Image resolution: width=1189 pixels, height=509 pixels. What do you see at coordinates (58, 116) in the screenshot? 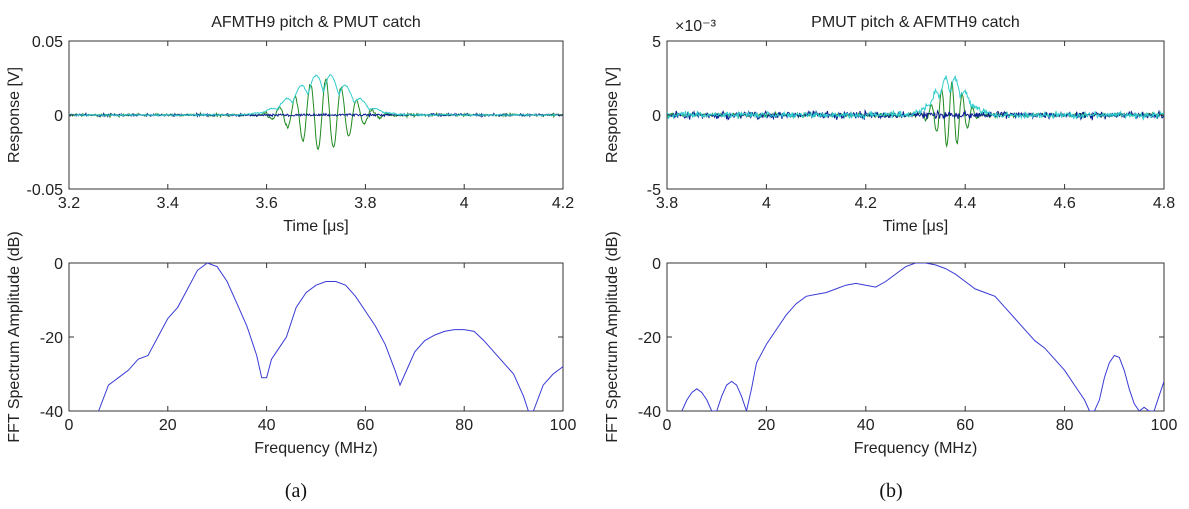
I see `chart-1-ytick-label: 0` at bounding box center [58, 116].